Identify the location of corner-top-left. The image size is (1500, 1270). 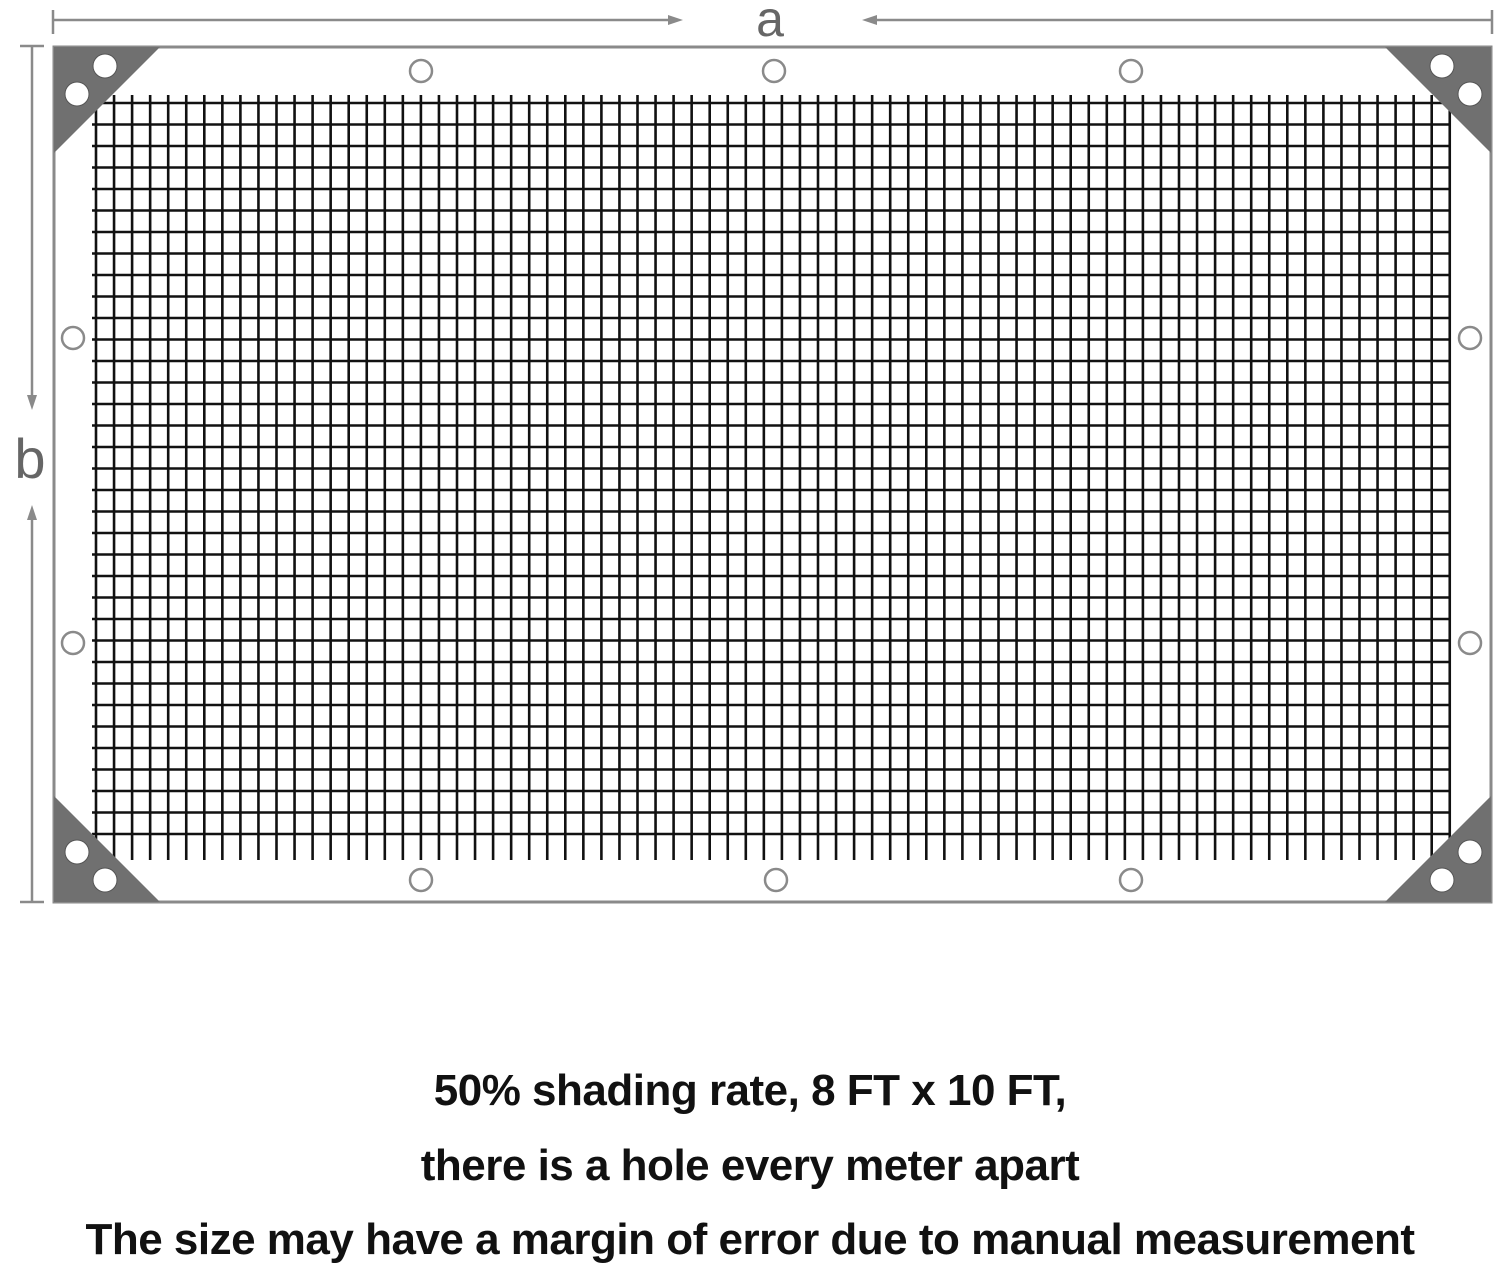
(107, 100).